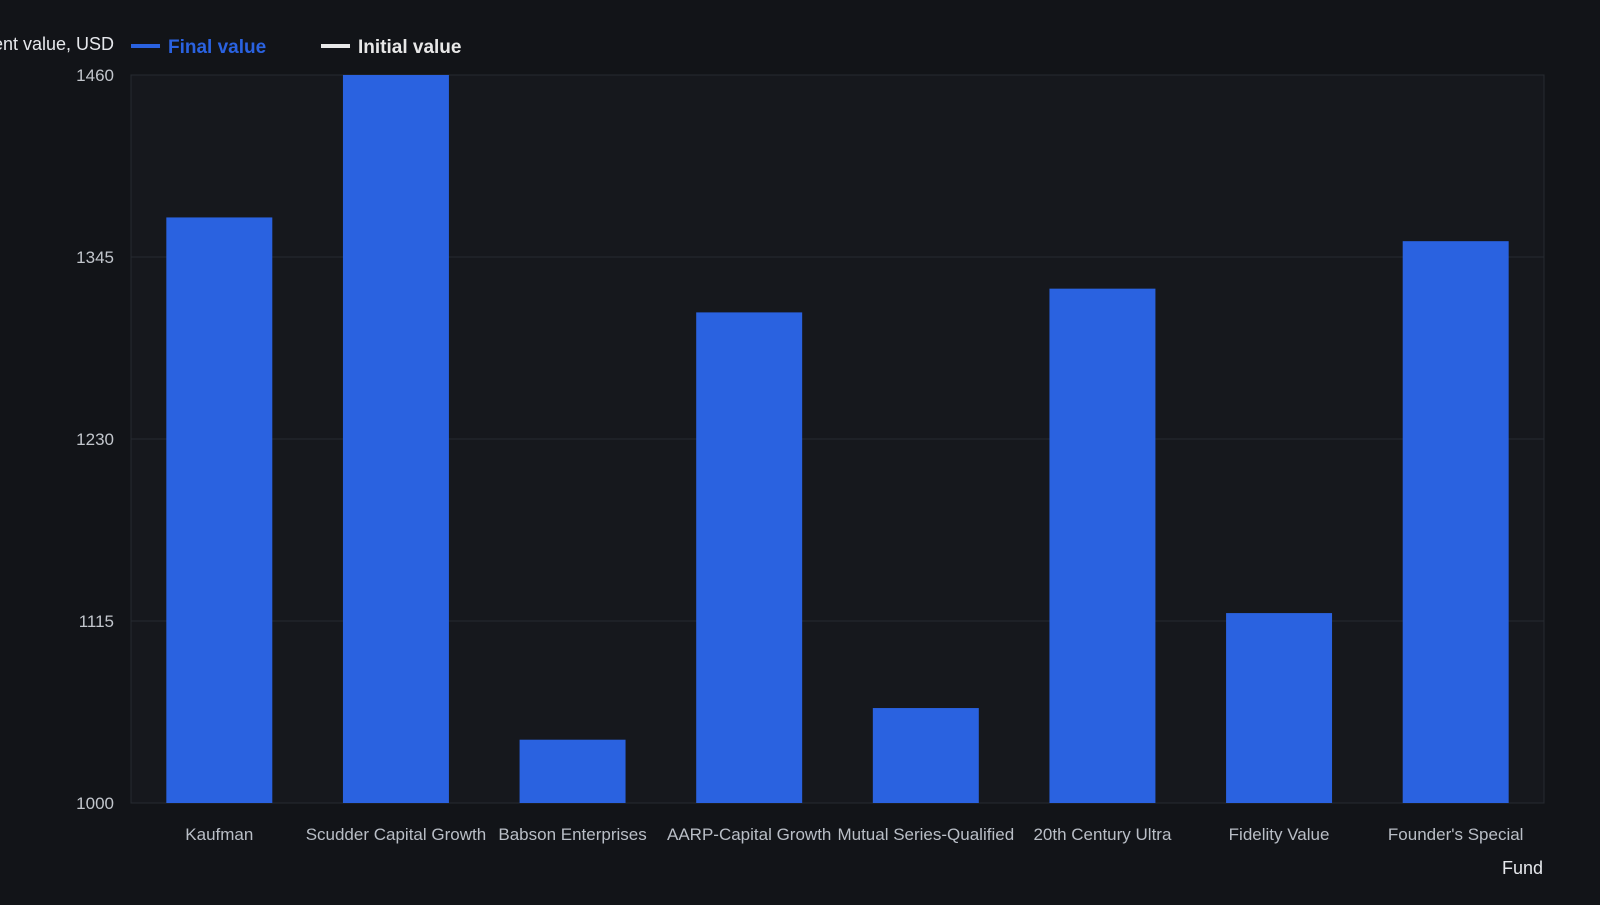 Image resolution: width=1600 pixels, height=905 pixels. I want to click on x-tick-label: Scudder Capital Growth, so click(396, 834).